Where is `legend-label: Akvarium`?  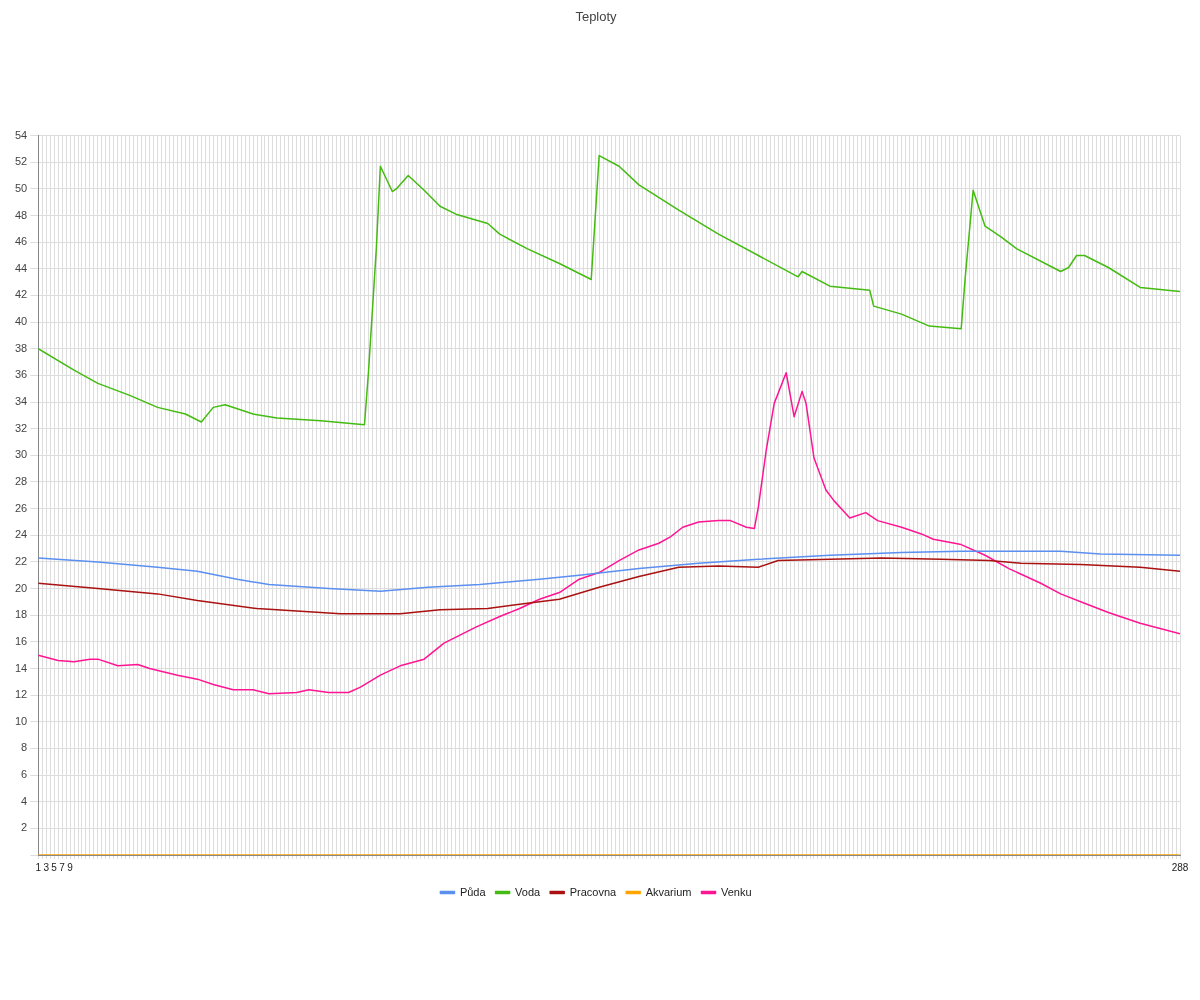 legend-label: Akvarium is located at coordinates (668, 891).